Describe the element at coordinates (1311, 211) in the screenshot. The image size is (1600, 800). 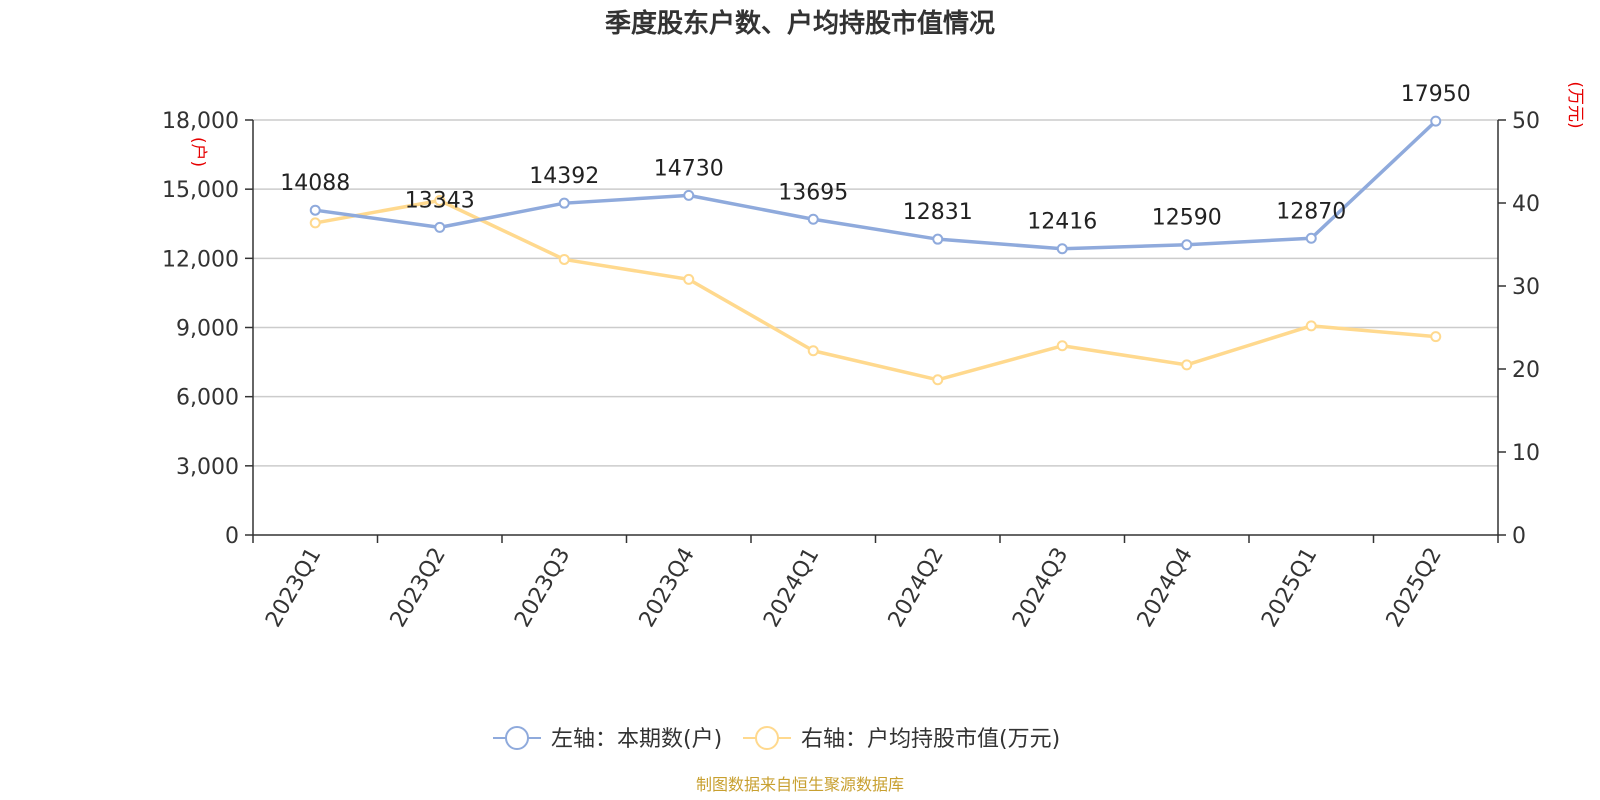
I see `data-label: 12870` at that location.